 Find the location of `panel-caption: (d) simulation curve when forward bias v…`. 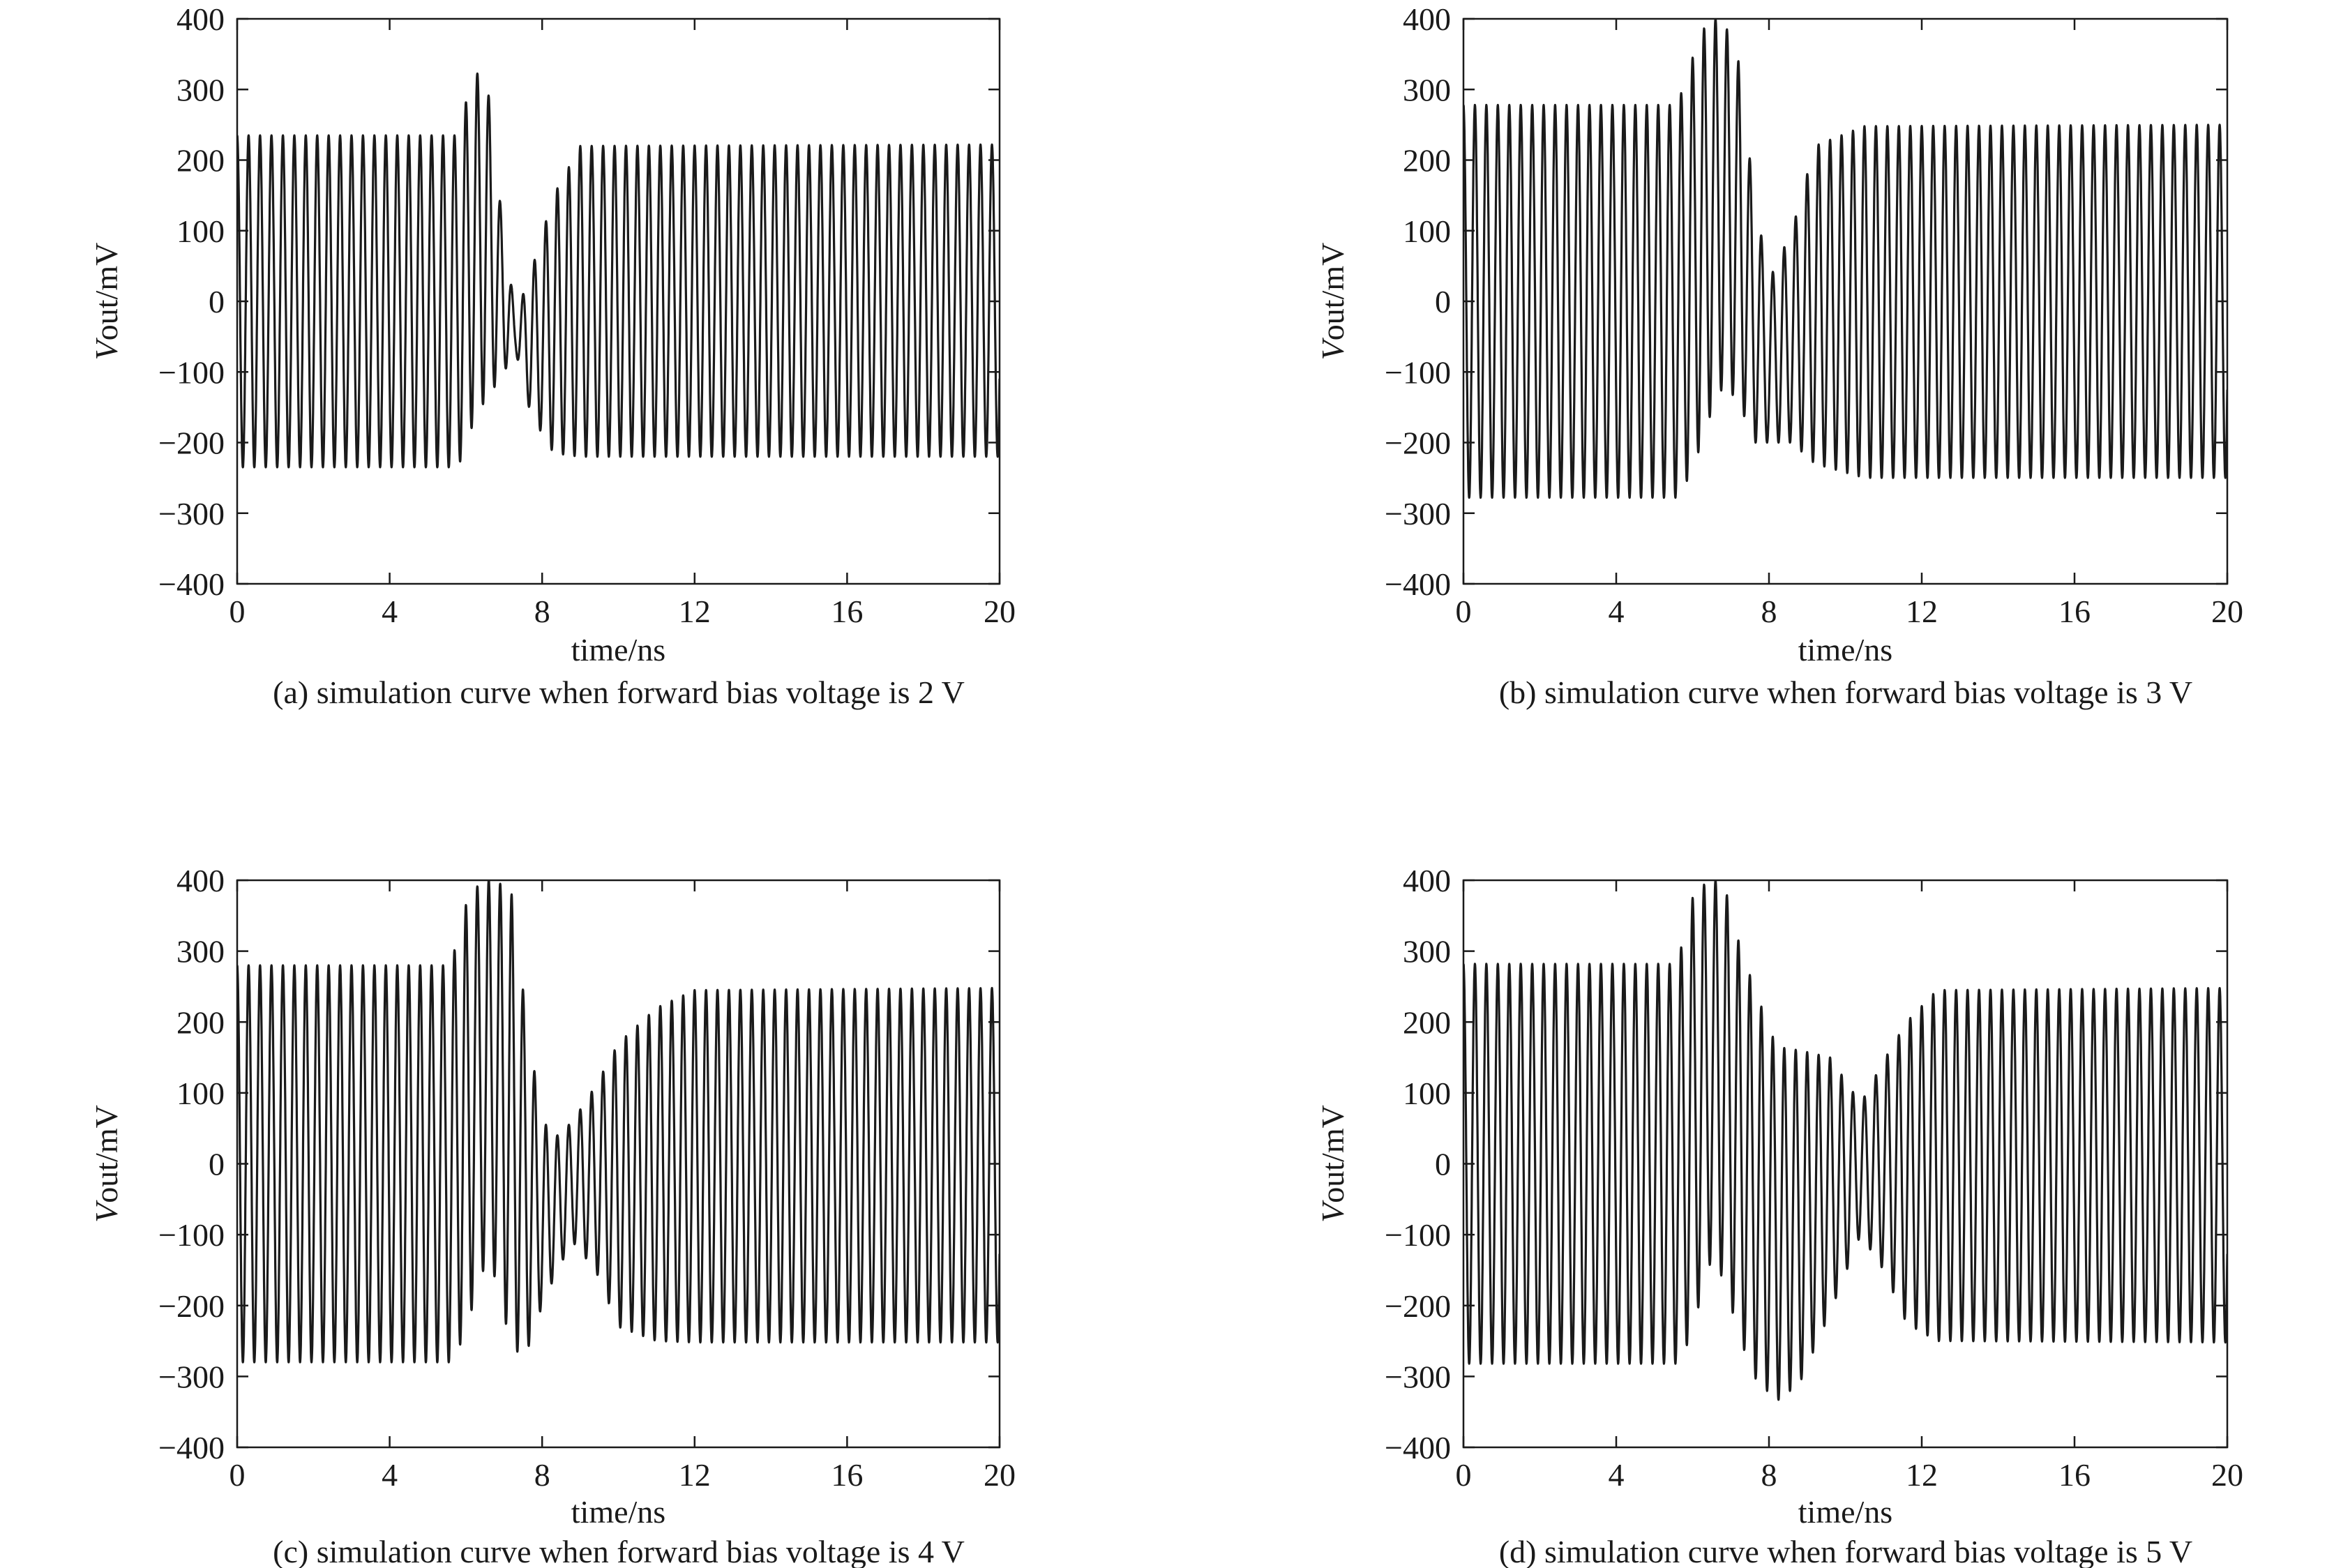

panel-caption: (d) simulation curve when forward bias v… is located at coordinates (1845, 1551).